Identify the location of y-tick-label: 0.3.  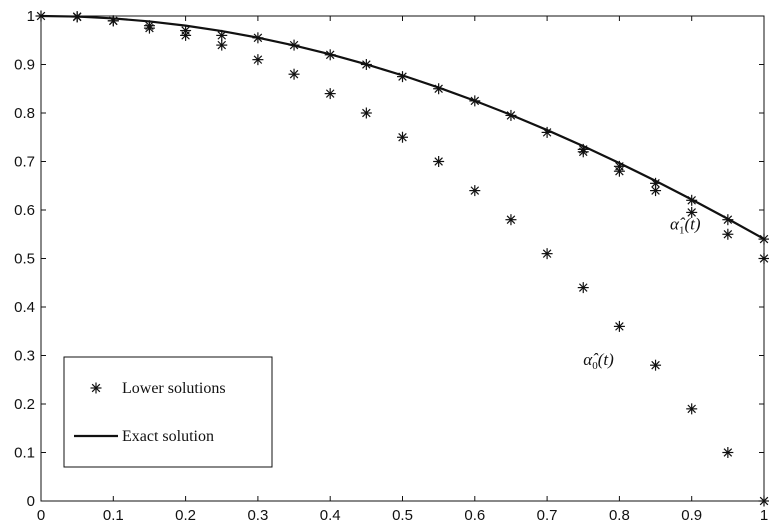
(24, 356).